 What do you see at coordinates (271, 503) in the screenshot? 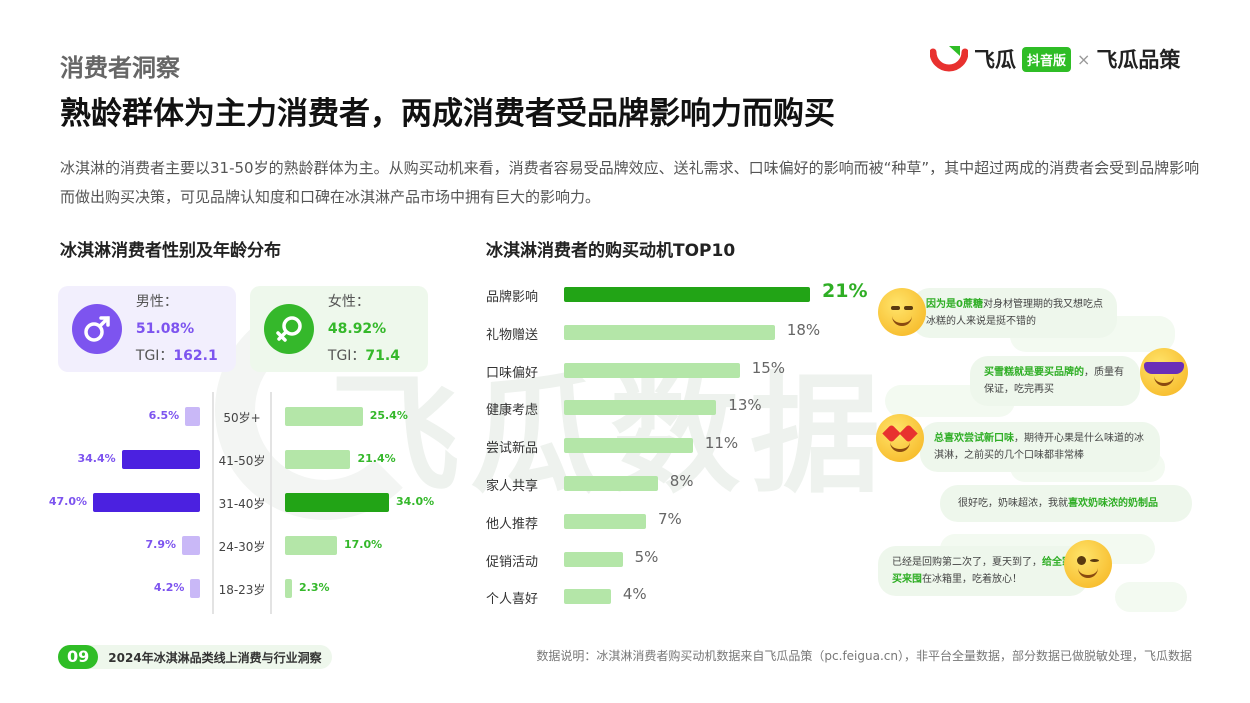
I see `age-divider-right` at bounding box center [271, 503].